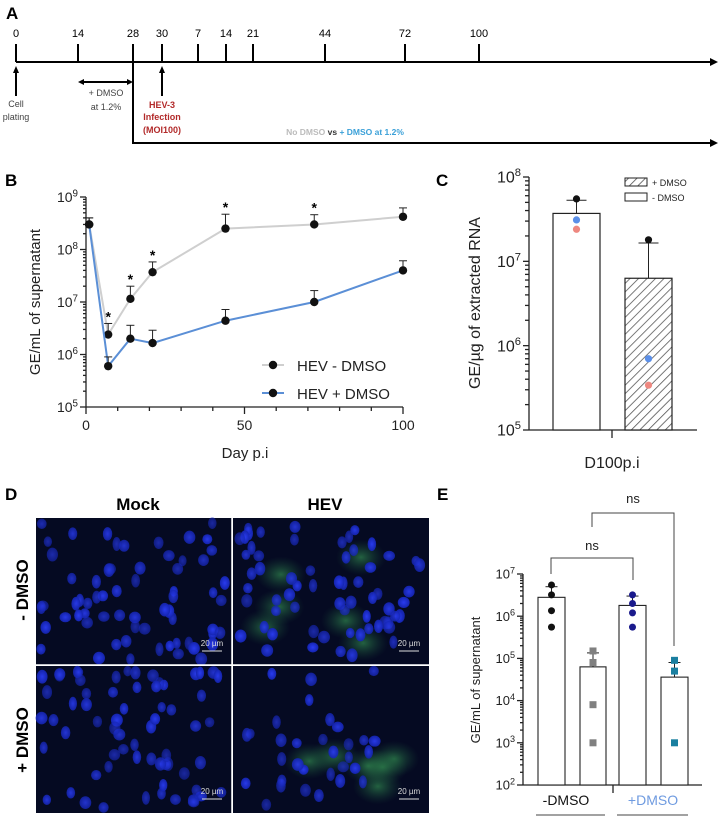  Describe the element at coordinates (16, 104) in the screenshot. I see `cell-plating-label: Cell` at that location.